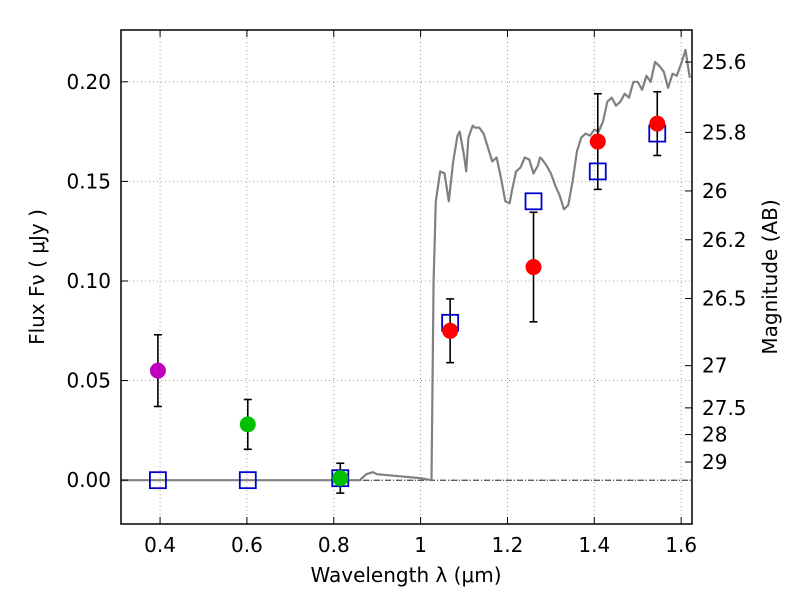  I want to click on right-tick-label: 26, so click(714, 191).